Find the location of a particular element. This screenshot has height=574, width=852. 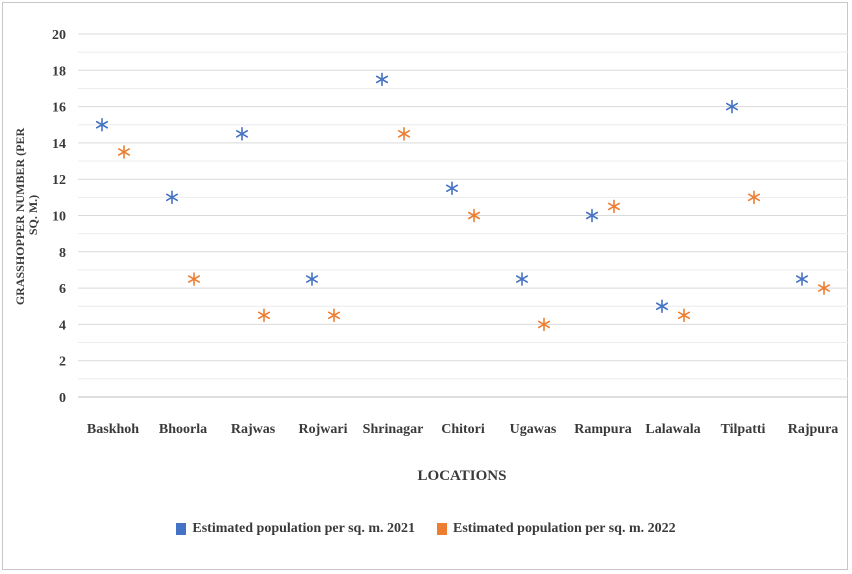

x-tick-label: Ugawas is located at coordinates (533, 429).